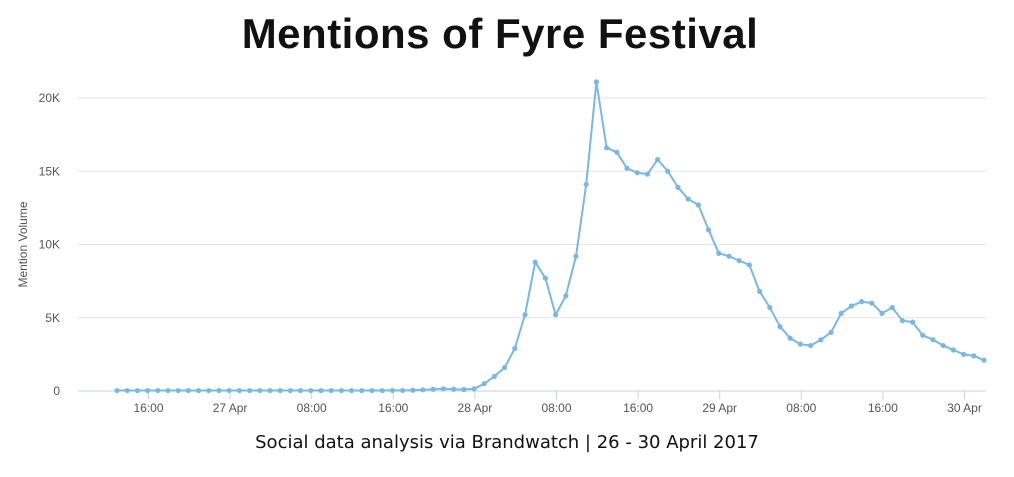  I want to click on x-tick-label: 27 Apr, so click(230, 408).